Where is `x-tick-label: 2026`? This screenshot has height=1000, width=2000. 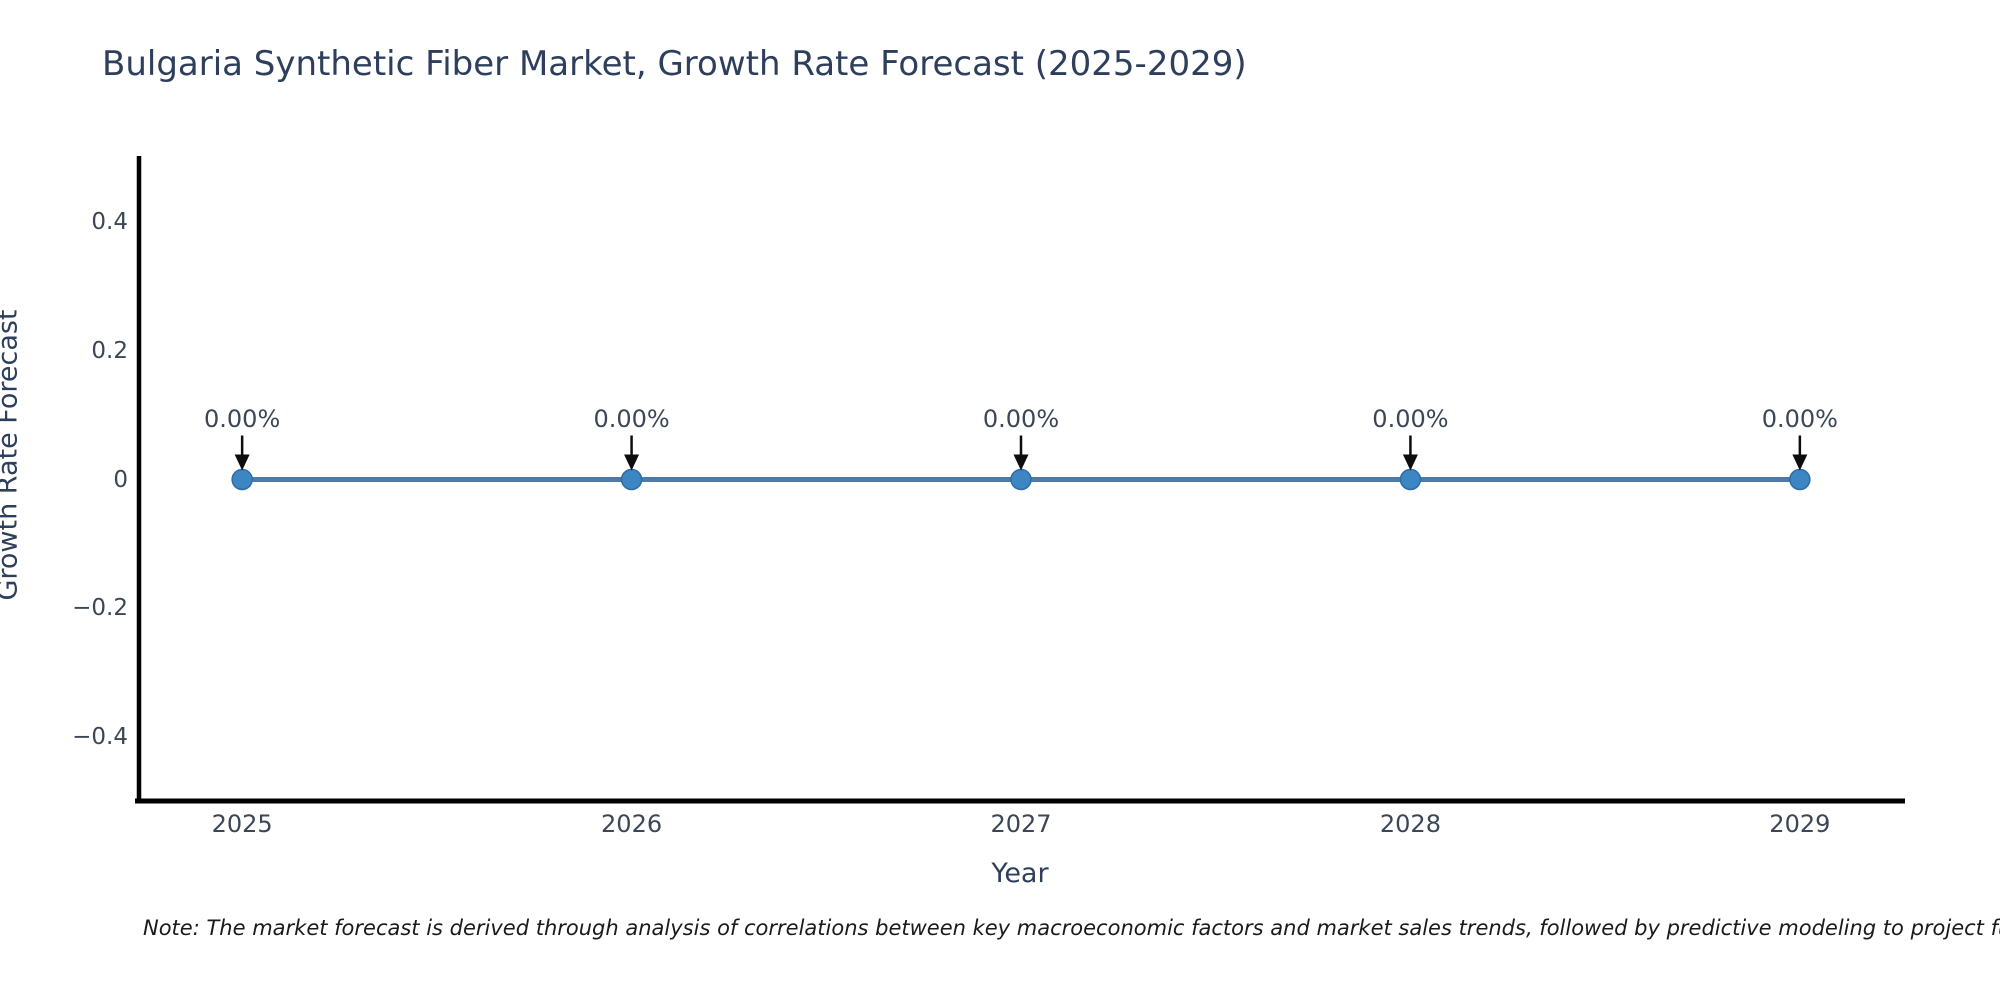
x-tick-label: 2026 is located at coordinates (632, 824).